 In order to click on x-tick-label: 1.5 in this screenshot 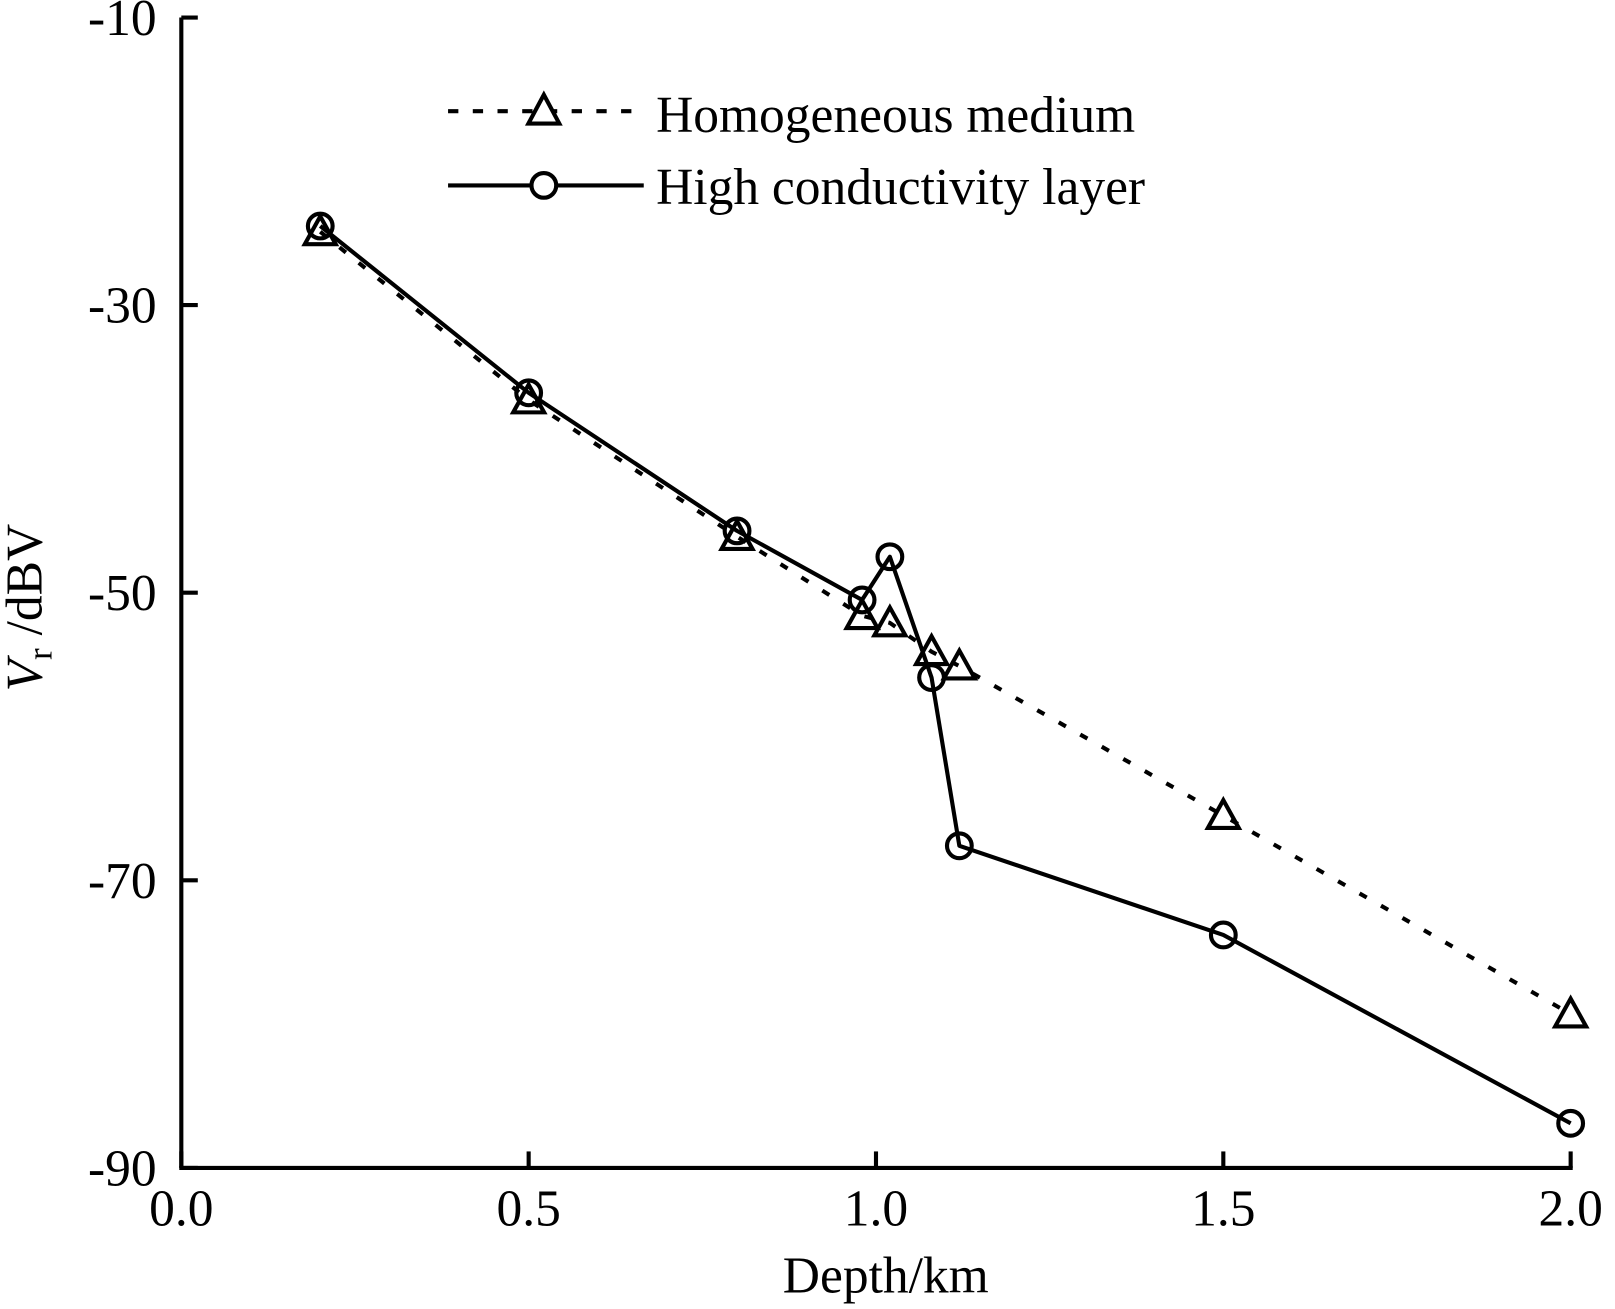, I will do `click(1223, 1209)`.